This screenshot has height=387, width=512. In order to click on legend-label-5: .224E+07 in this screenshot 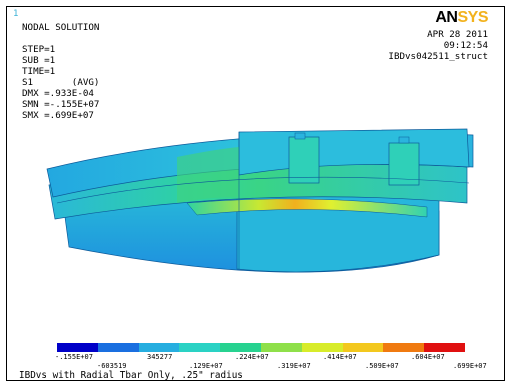, I will do `click(252, 357)`.